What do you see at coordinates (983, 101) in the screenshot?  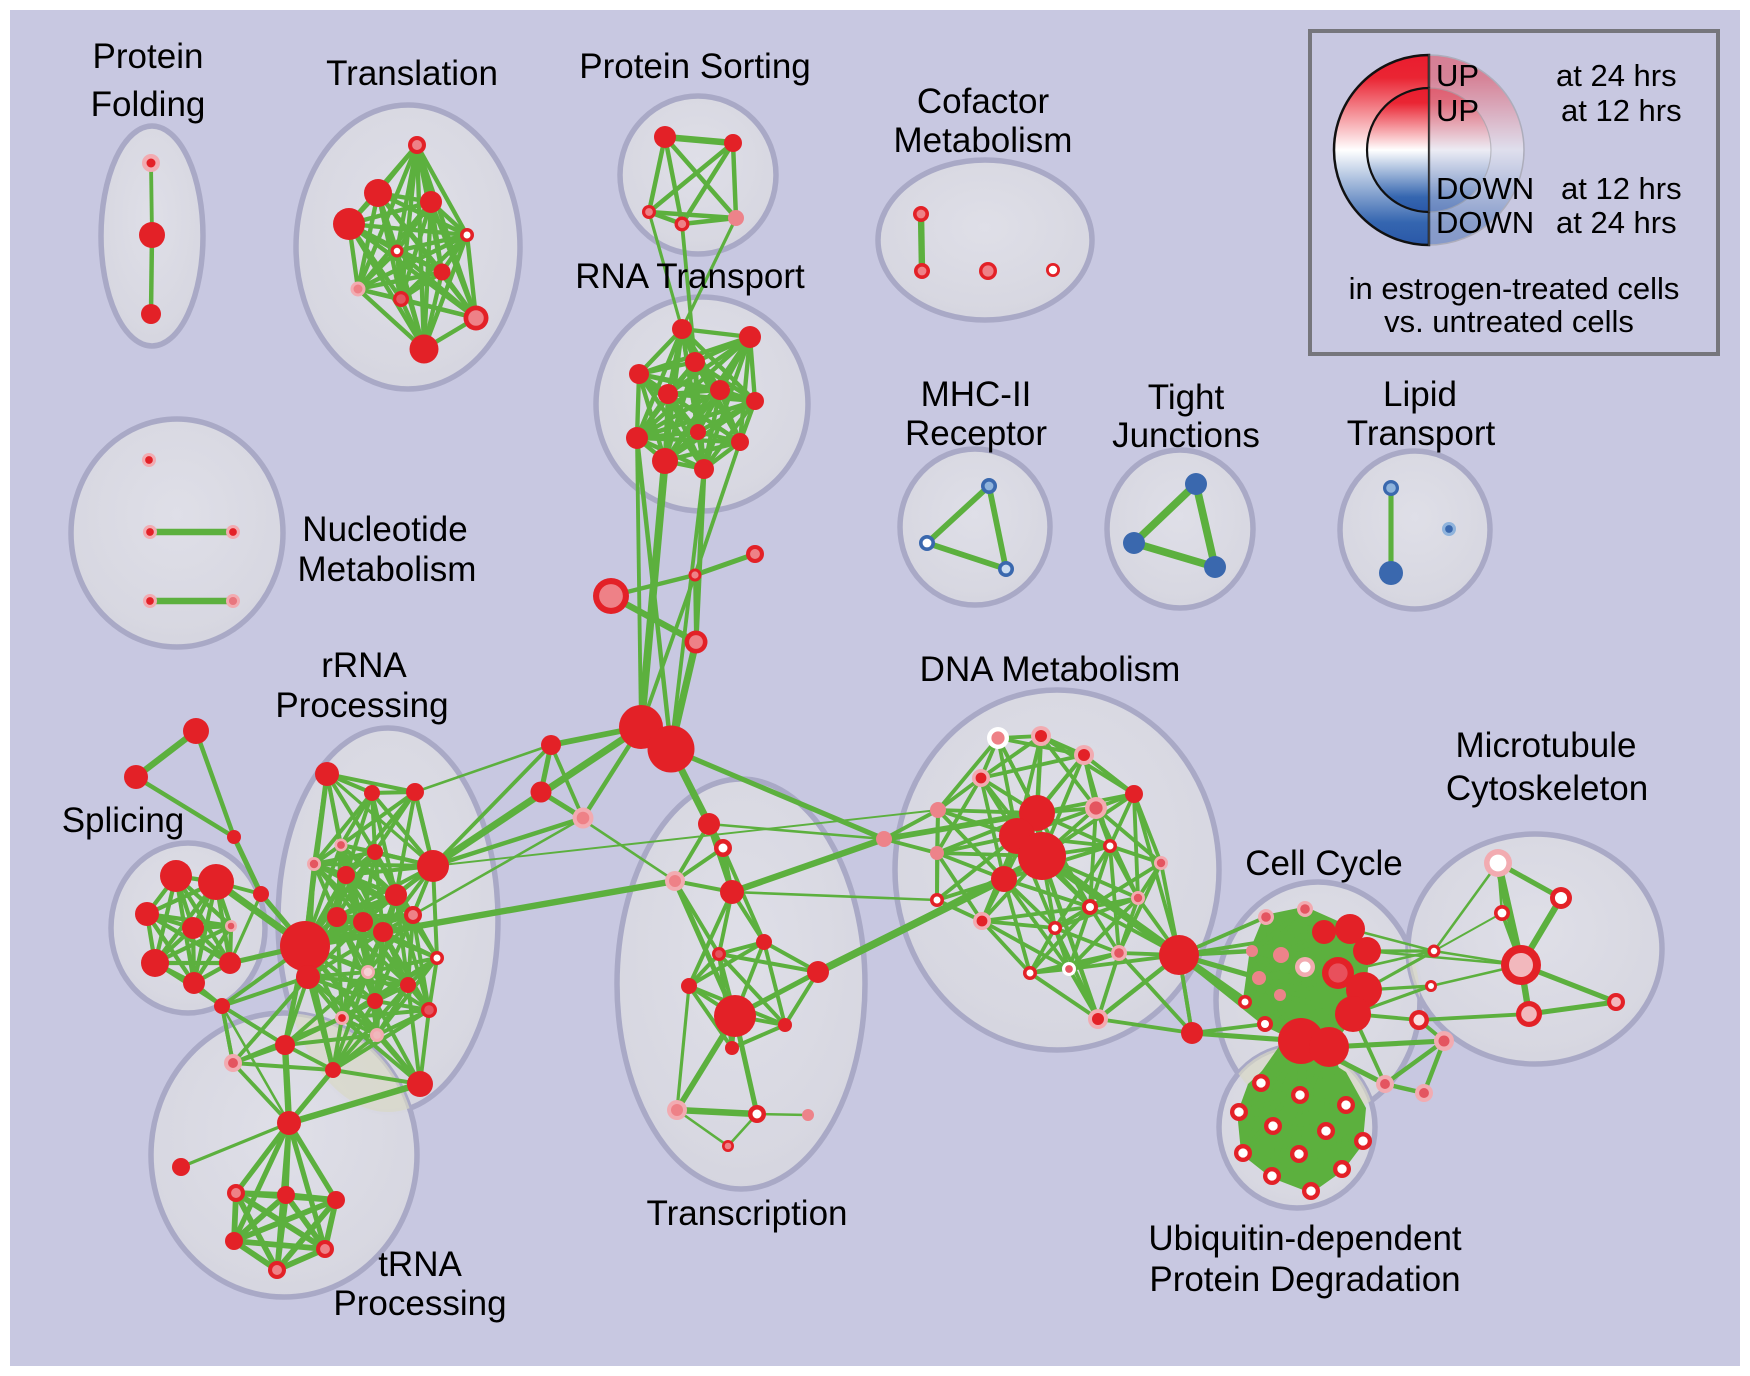 I see `svg-text: Cofactor` at bounding box center [983, 101].